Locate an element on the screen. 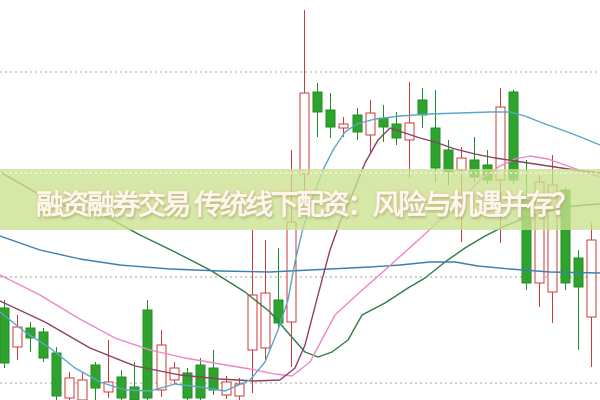 This screenshot has width=600, height=400. ma-flat-steelblue is located at coordinates (300, 254).